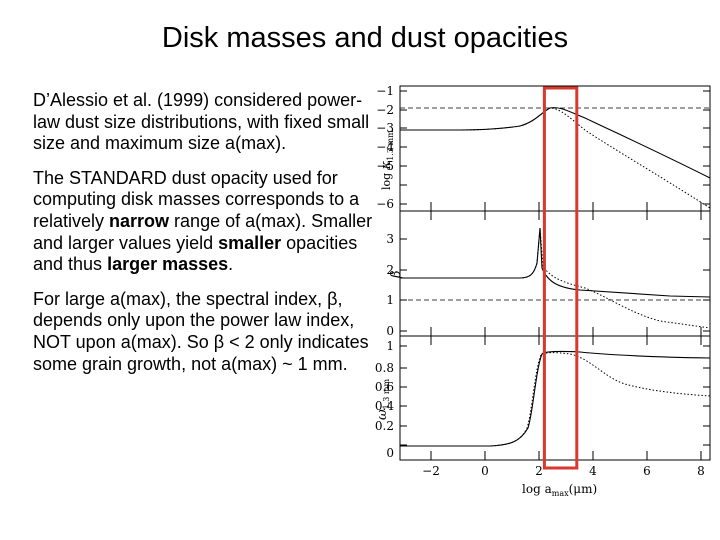 This screenshot has height=540, width=720. I want to click on slide-title: Disk masses and dust opacities, so click(365, 38).